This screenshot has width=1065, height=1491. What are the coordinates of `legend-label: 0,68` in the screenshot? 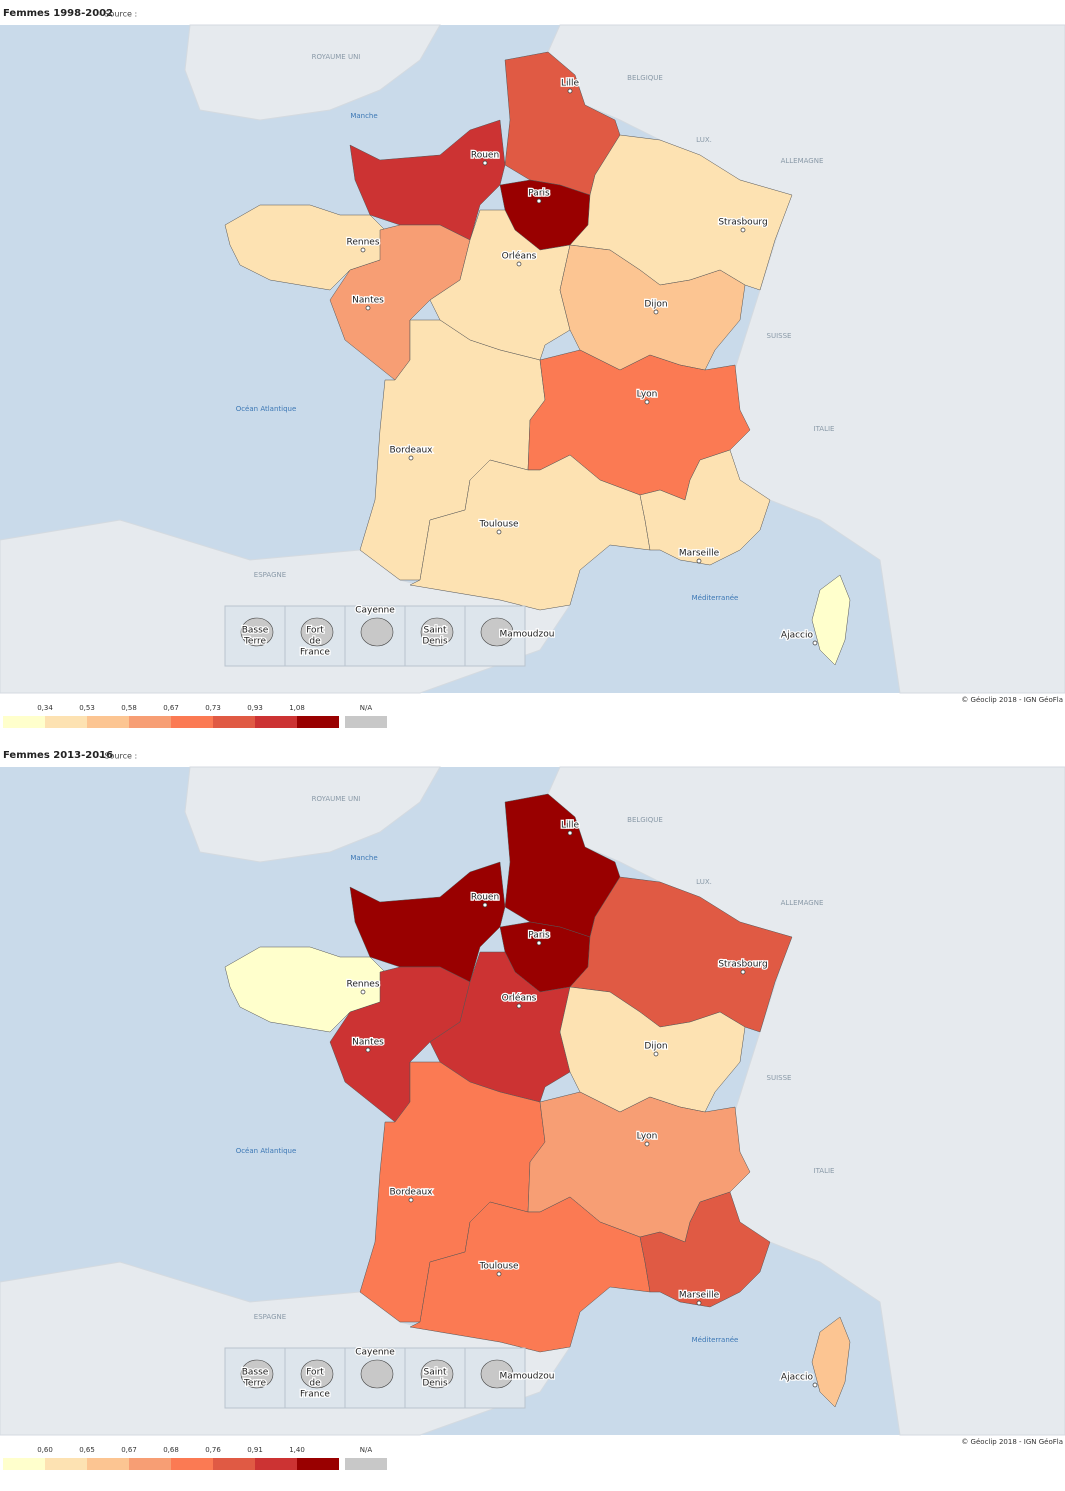 It's located at (171, 1450).